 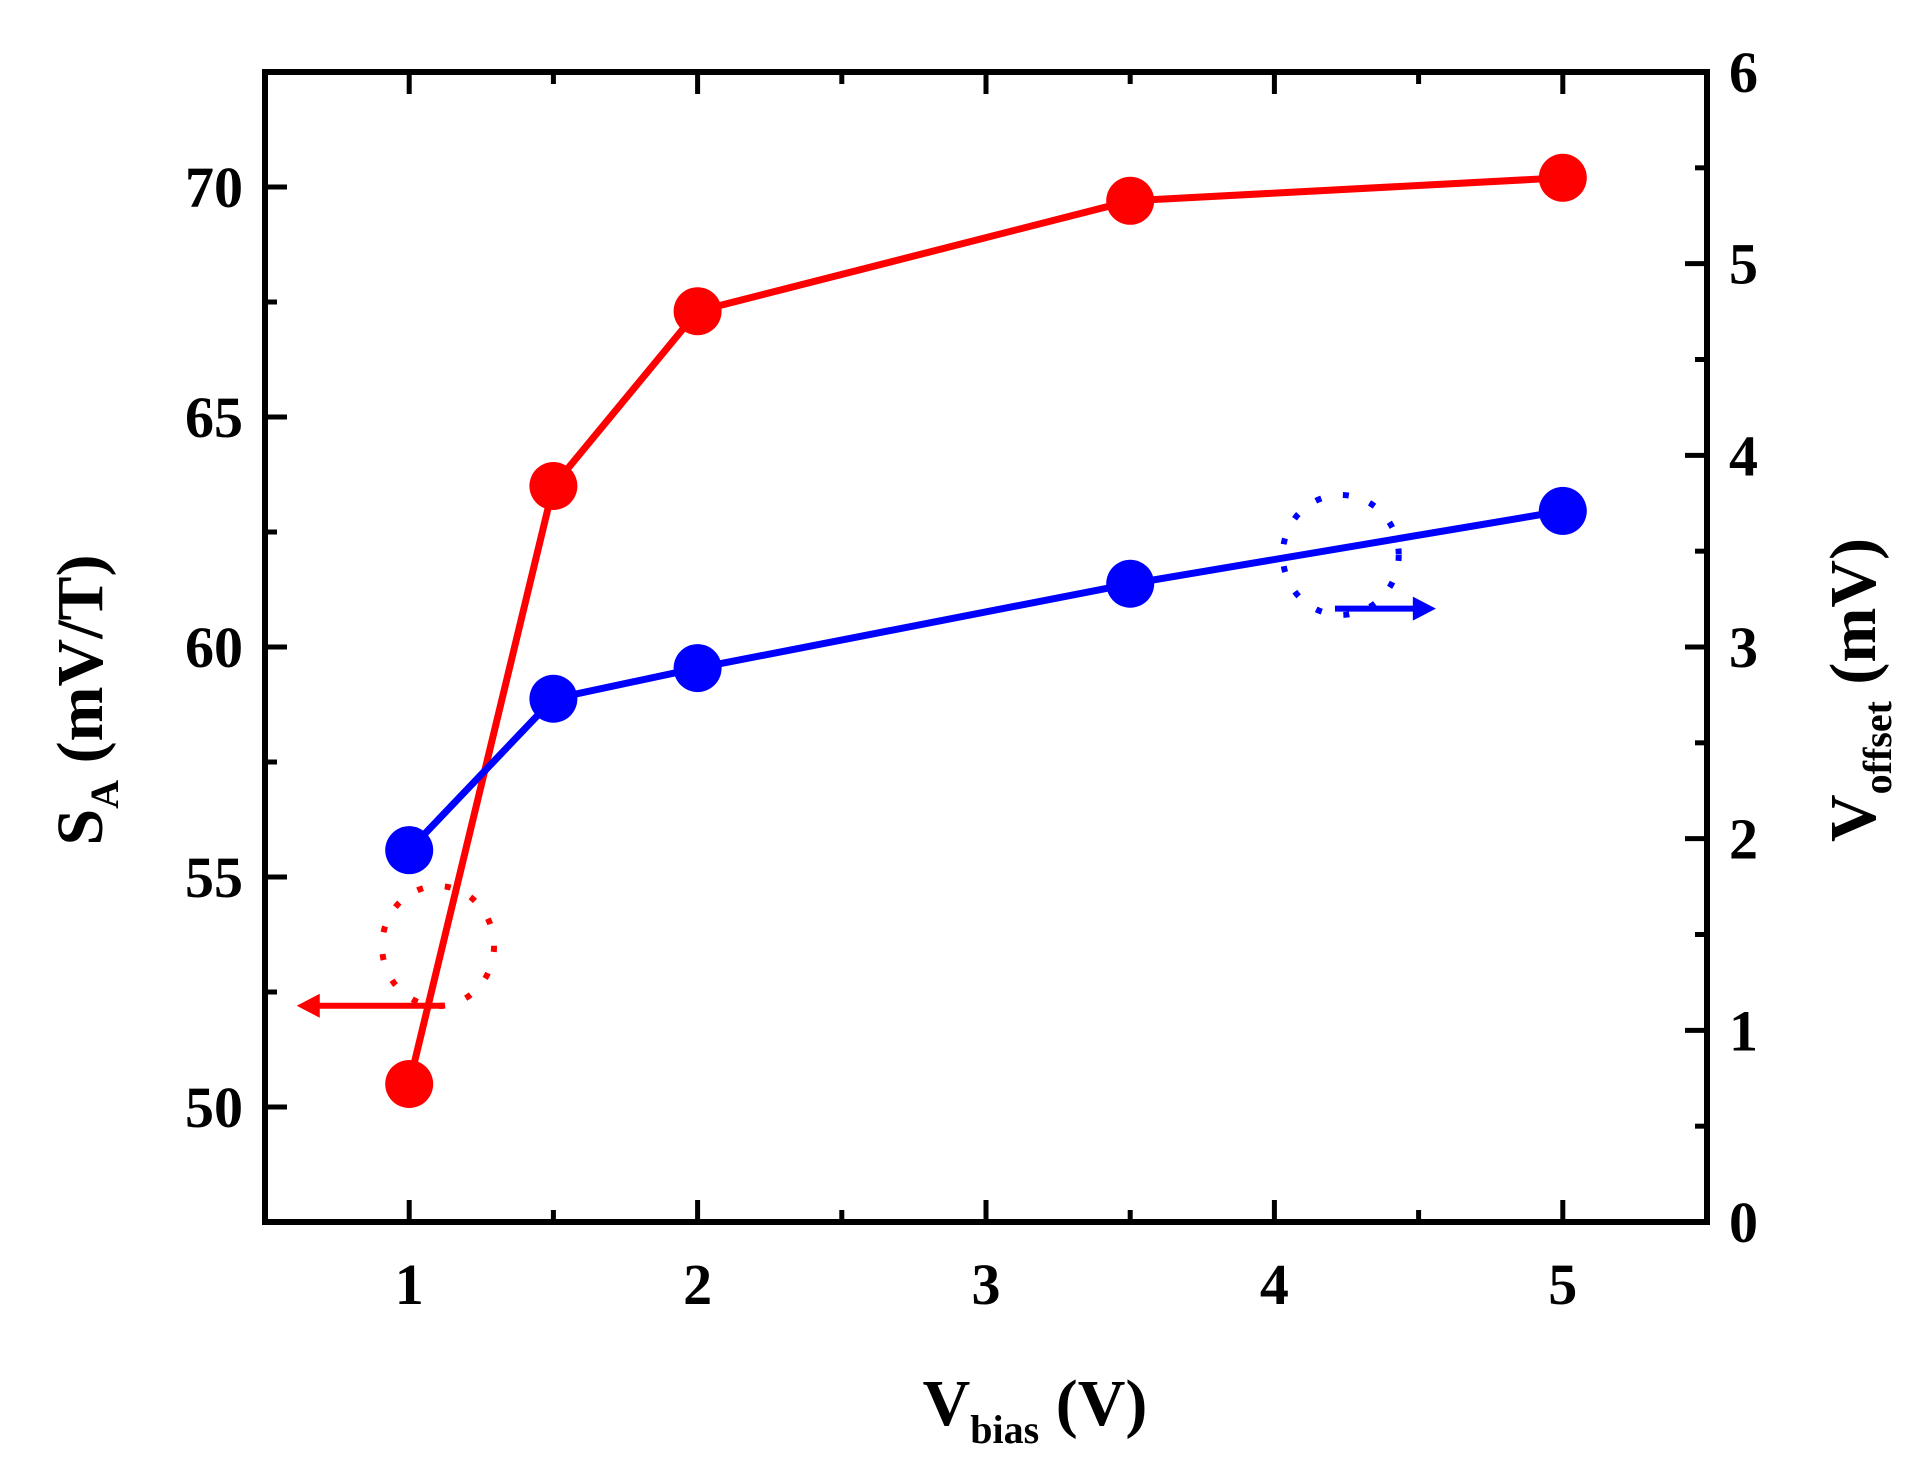 What do you see at coordinates (1743, 455) in the screenshot?
I see `y-right-tick-label: 4` at bounding box center [1743, 455].